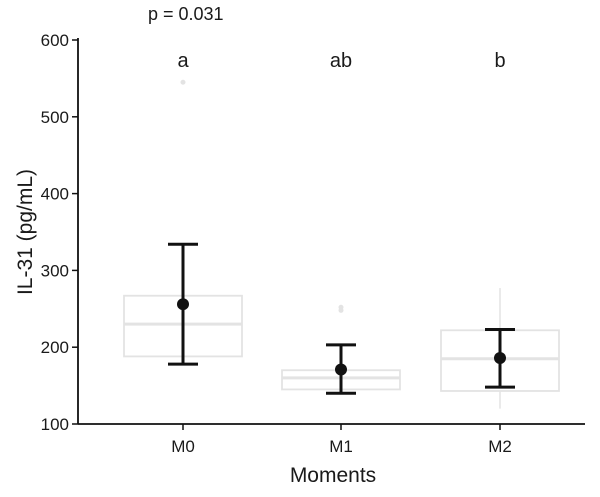  What do you see at coordinates (55, 40) in the screenshot?
I see `y-tick-label: 600` at bounding box center [55, 40].